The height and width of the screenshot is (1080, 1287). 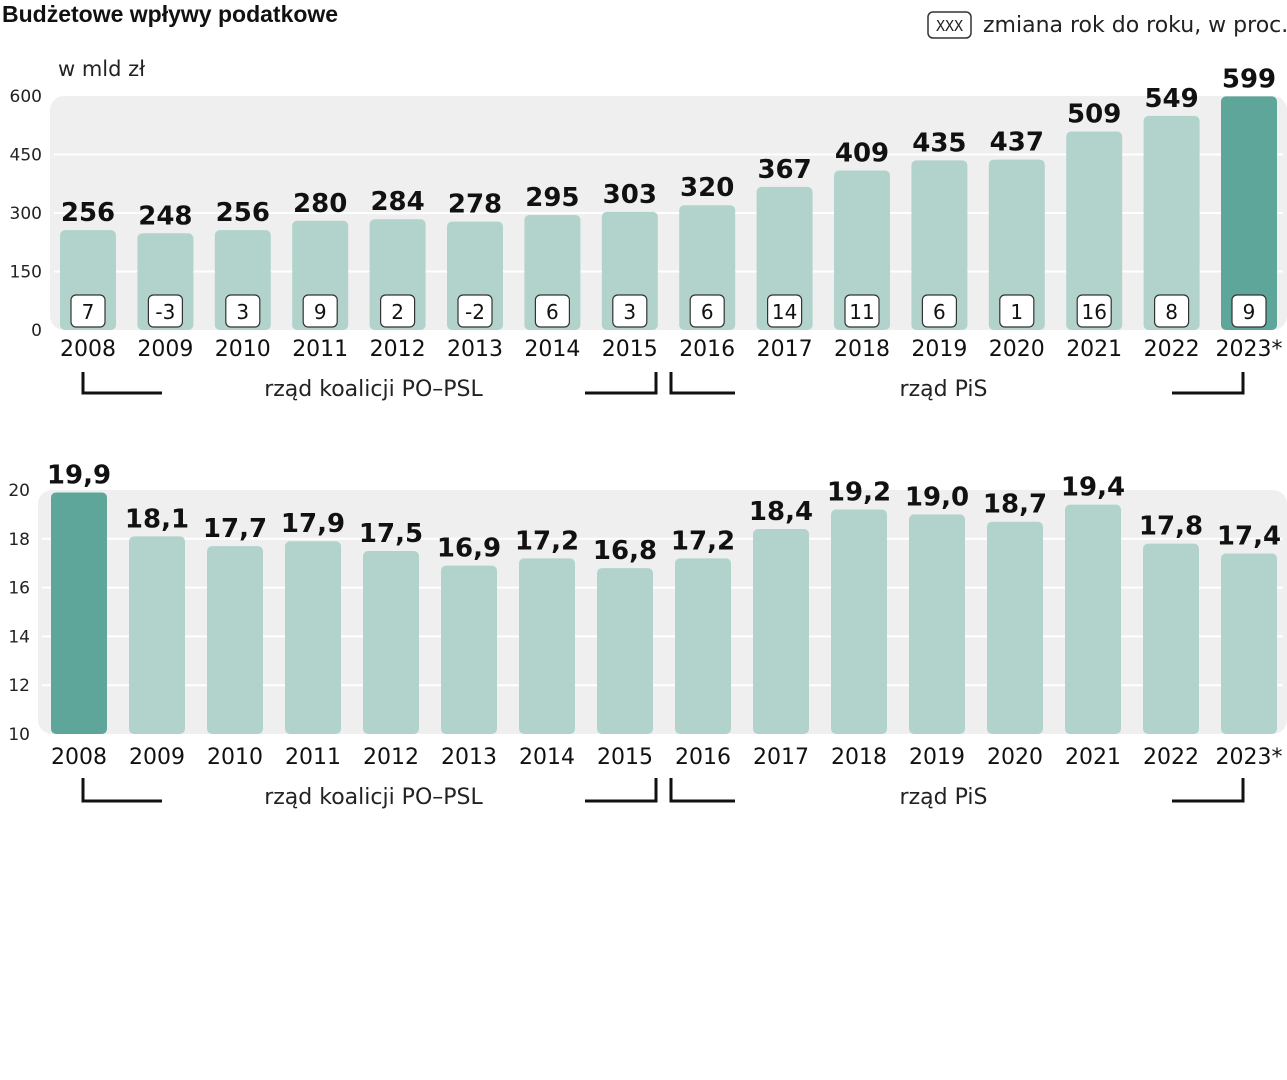 I want to click on change-label: 8, so click(x=1171, y=312).